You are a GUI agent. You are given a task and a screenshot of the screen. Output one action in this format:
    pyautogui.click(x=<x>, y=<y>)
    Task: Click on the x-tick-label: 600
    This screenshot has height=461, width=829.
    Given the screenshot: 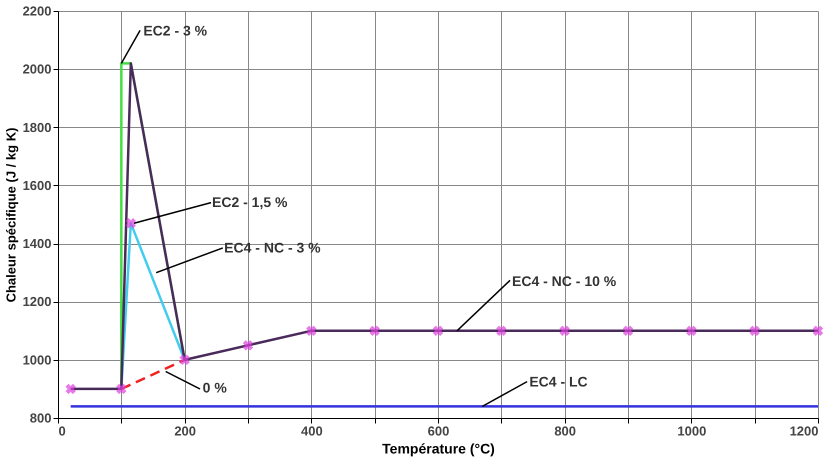 What is the action you would take?
    pyautogui.click(x=439, y=431)
    